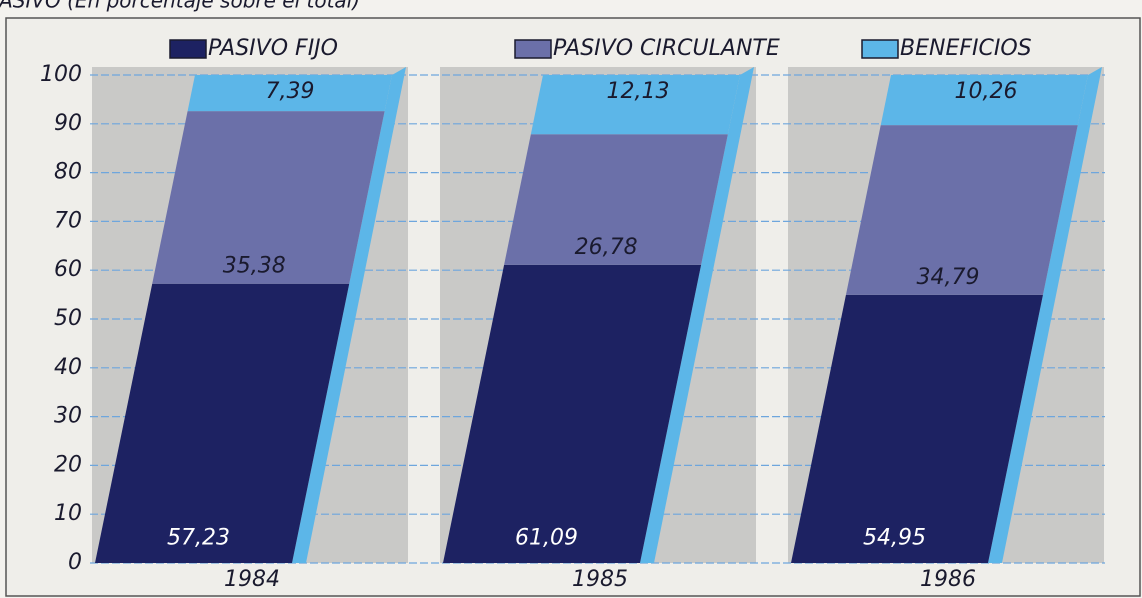 This screenshot has width=1142, height=598. I want to click on data-label: 35,38, so click(254, 266).